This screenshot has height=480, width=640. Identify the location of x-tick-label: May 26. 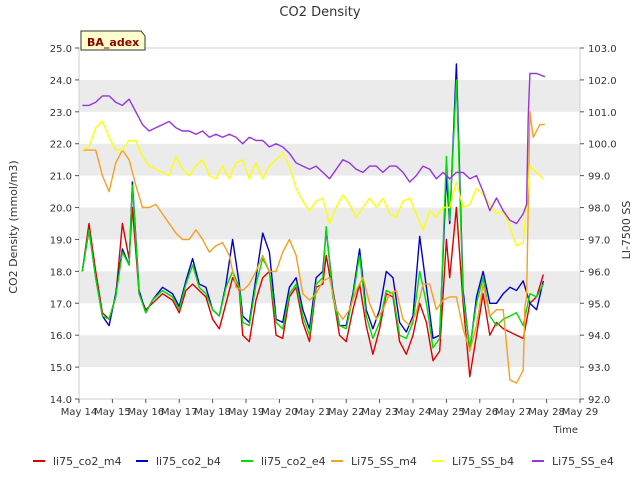
(480, 412).